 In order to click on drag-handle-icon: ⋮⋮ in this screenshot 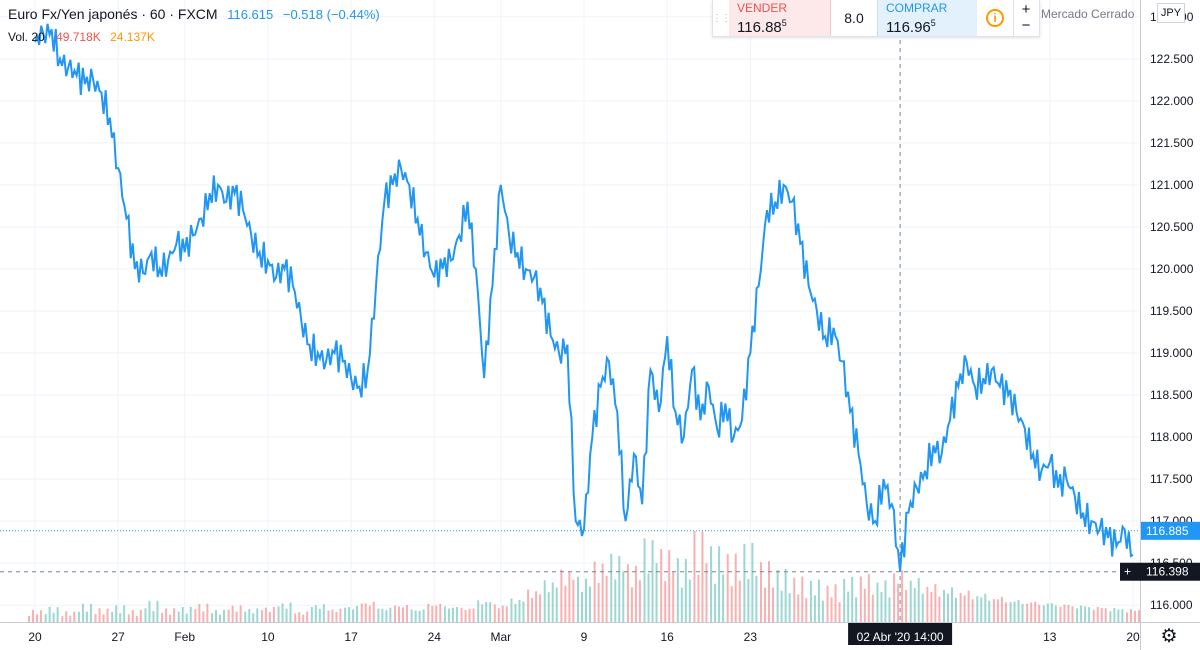, I will do `click(721, 18)`.